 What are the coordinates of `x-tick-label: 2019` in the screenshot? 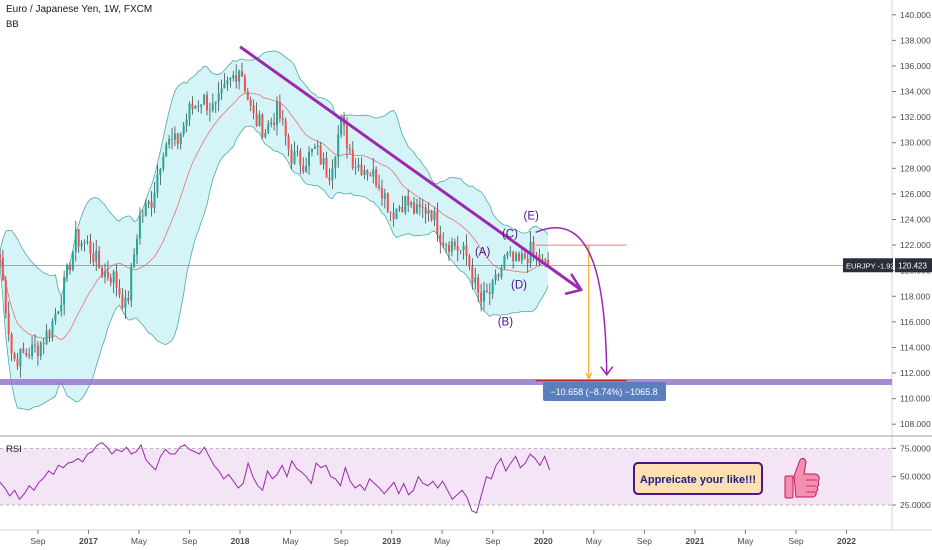 It's located at (391, 541).